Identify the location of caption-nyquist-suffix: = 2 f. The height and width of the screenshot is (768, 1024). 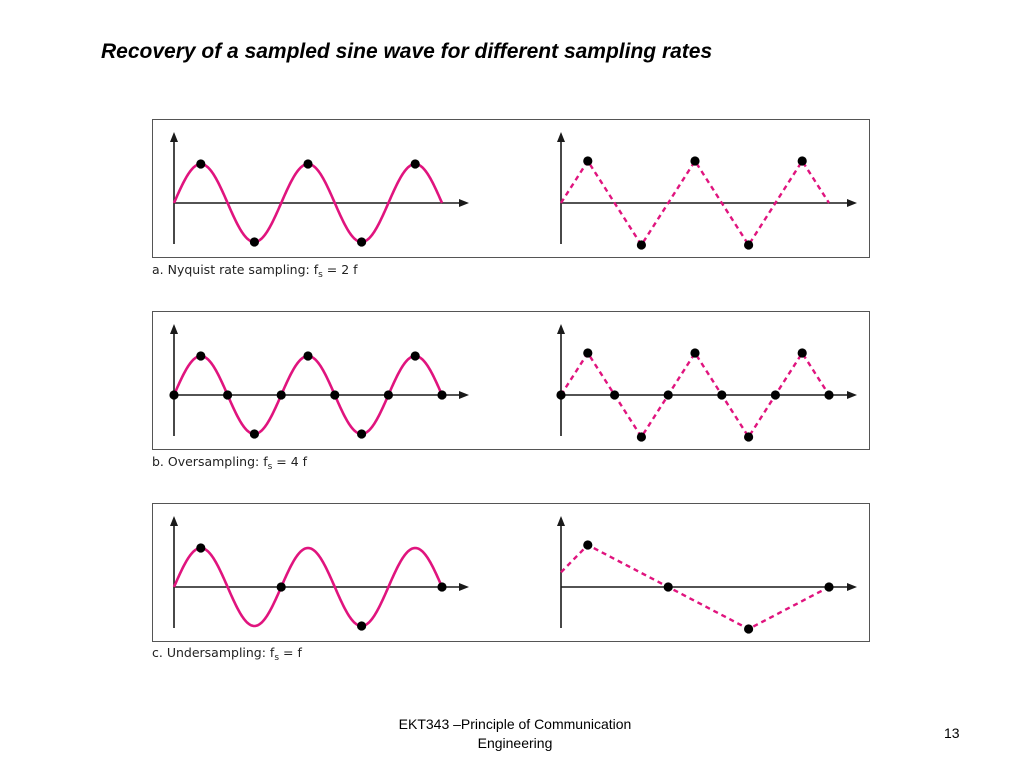
(340, 269).